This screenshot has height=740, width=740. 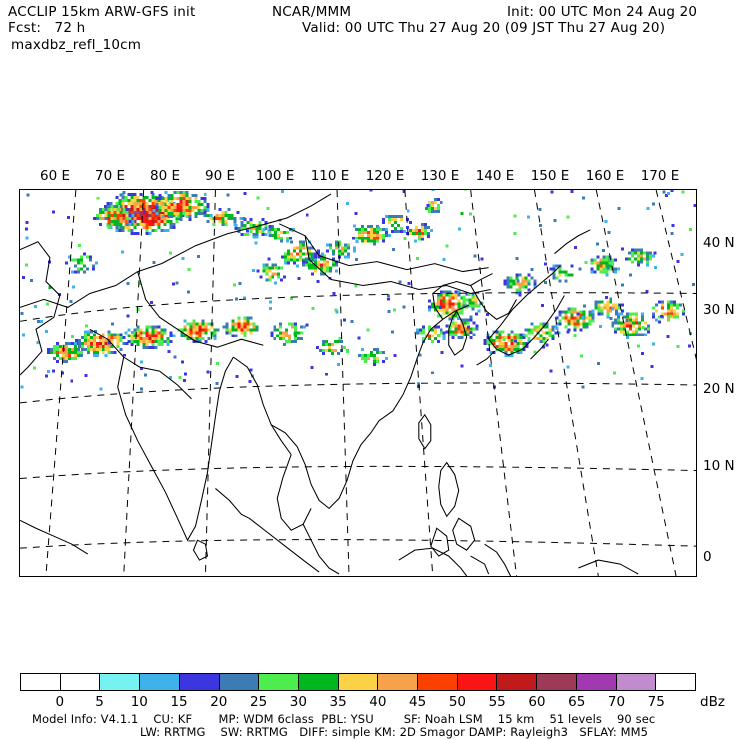 What do you see at coordinates (577, 702) in the screenshot?
I see `colorbar-tick-label: 65` at bounding box center [577, 702].